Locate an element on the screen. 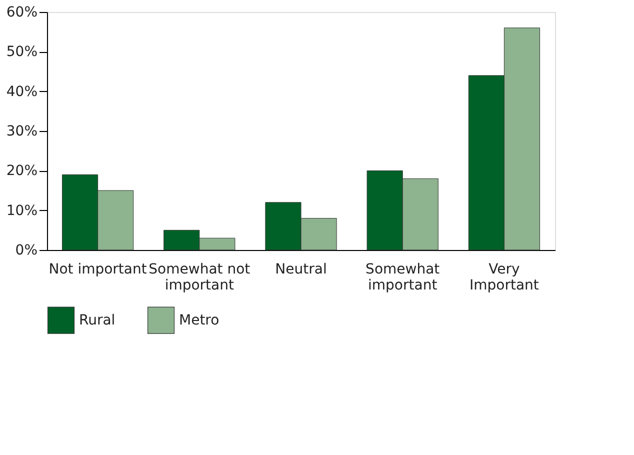 Image resolution: width=634 pixels, height=455 pixels. legend-label: Rural is located at coordinates (97, 320).